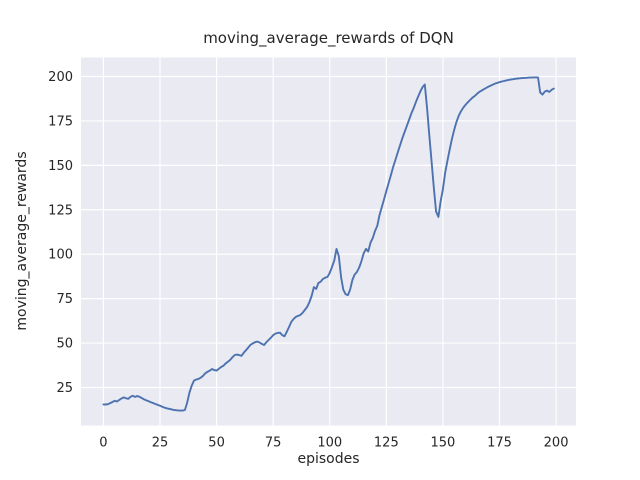 This screenshot has width=640, height=480. I want to click on x-tick-label: 125, so click(386, 443).